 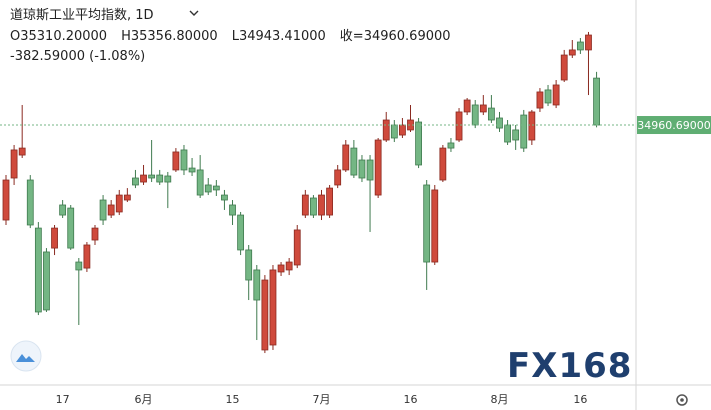 What do you see at coordinates (569, 366) in the screenshot?
I see `watermark: FX168` at bounding box center [569, 366].